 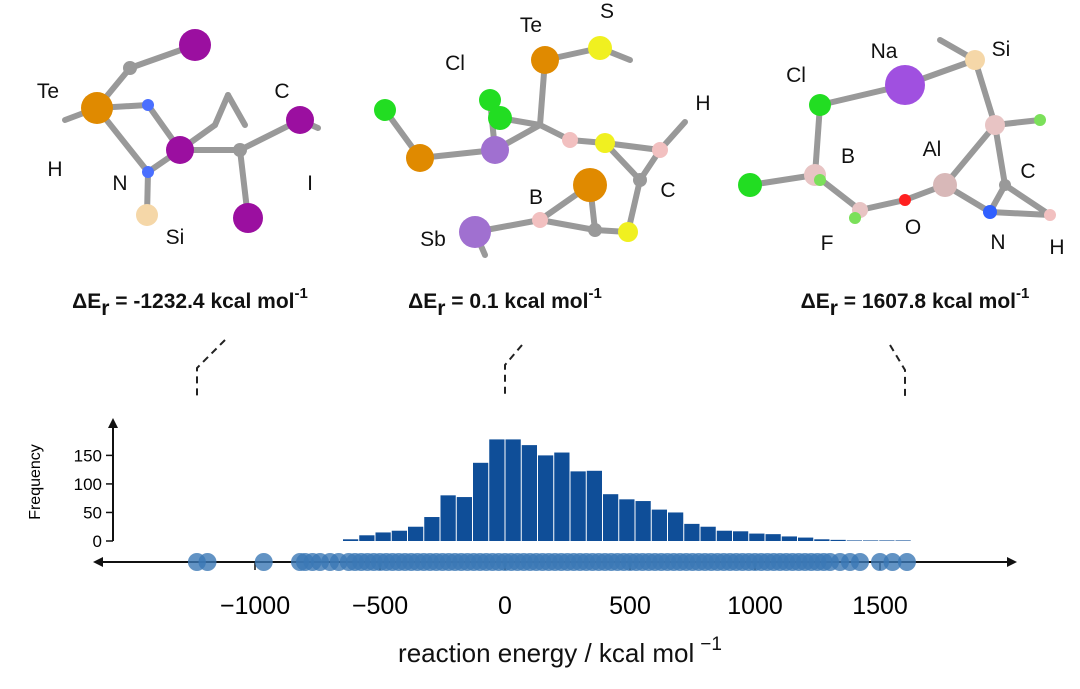 I want to click on atom-label: Na, so click(x=884, y=51).